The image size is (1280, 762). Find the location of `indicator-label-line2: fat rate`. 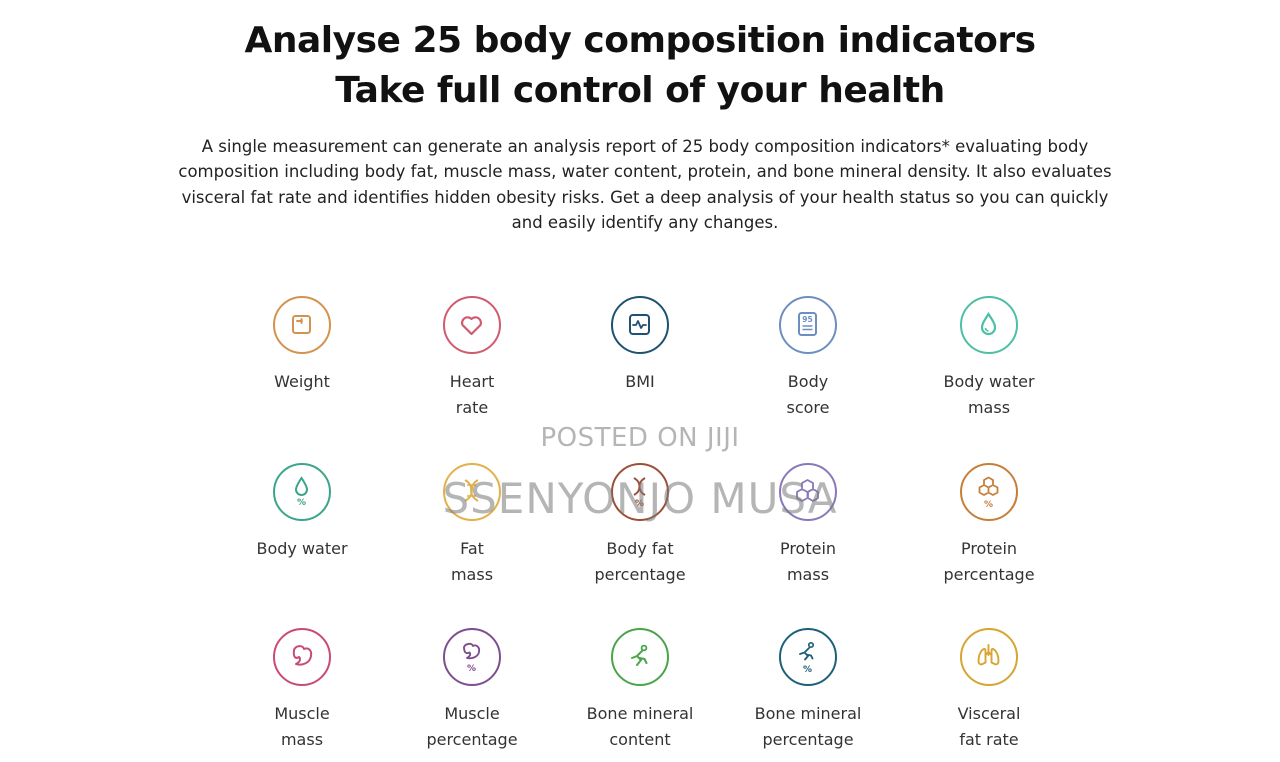

indicator-label-line2: fat rate is located at coordinates (989, 739).